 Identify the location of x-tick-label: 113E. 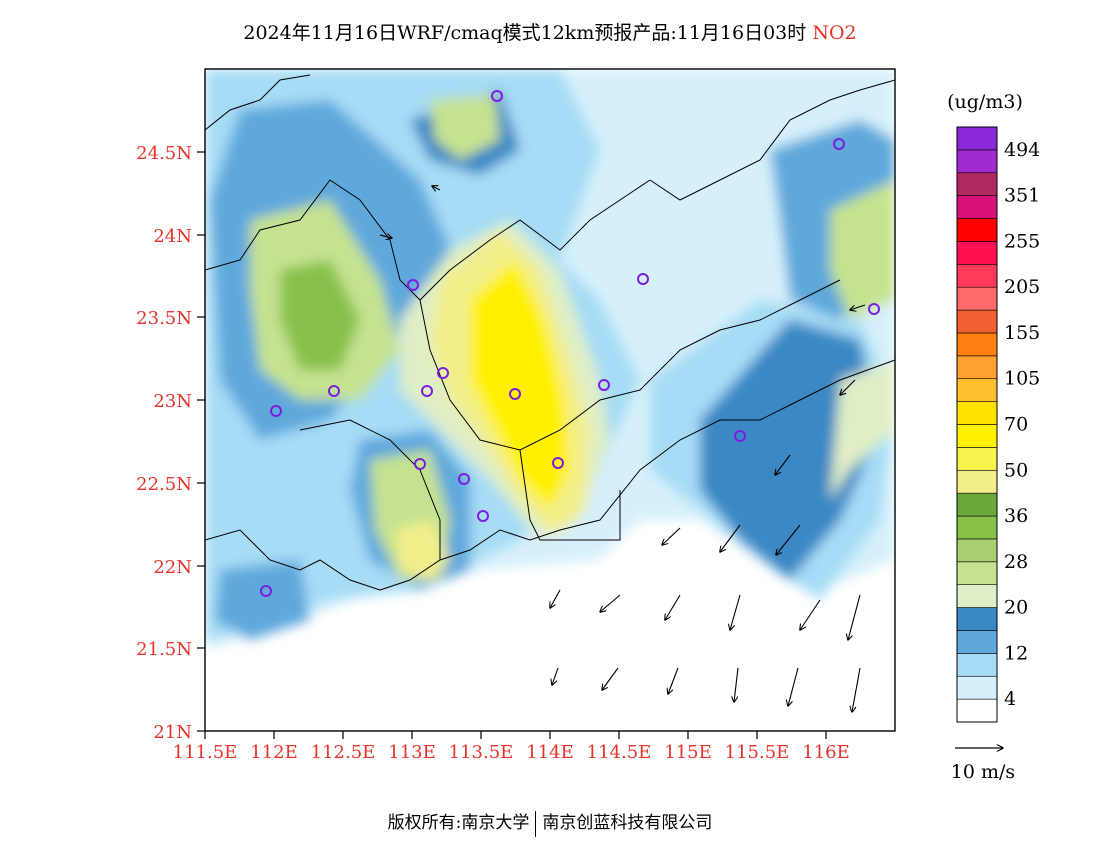
(412, 752).